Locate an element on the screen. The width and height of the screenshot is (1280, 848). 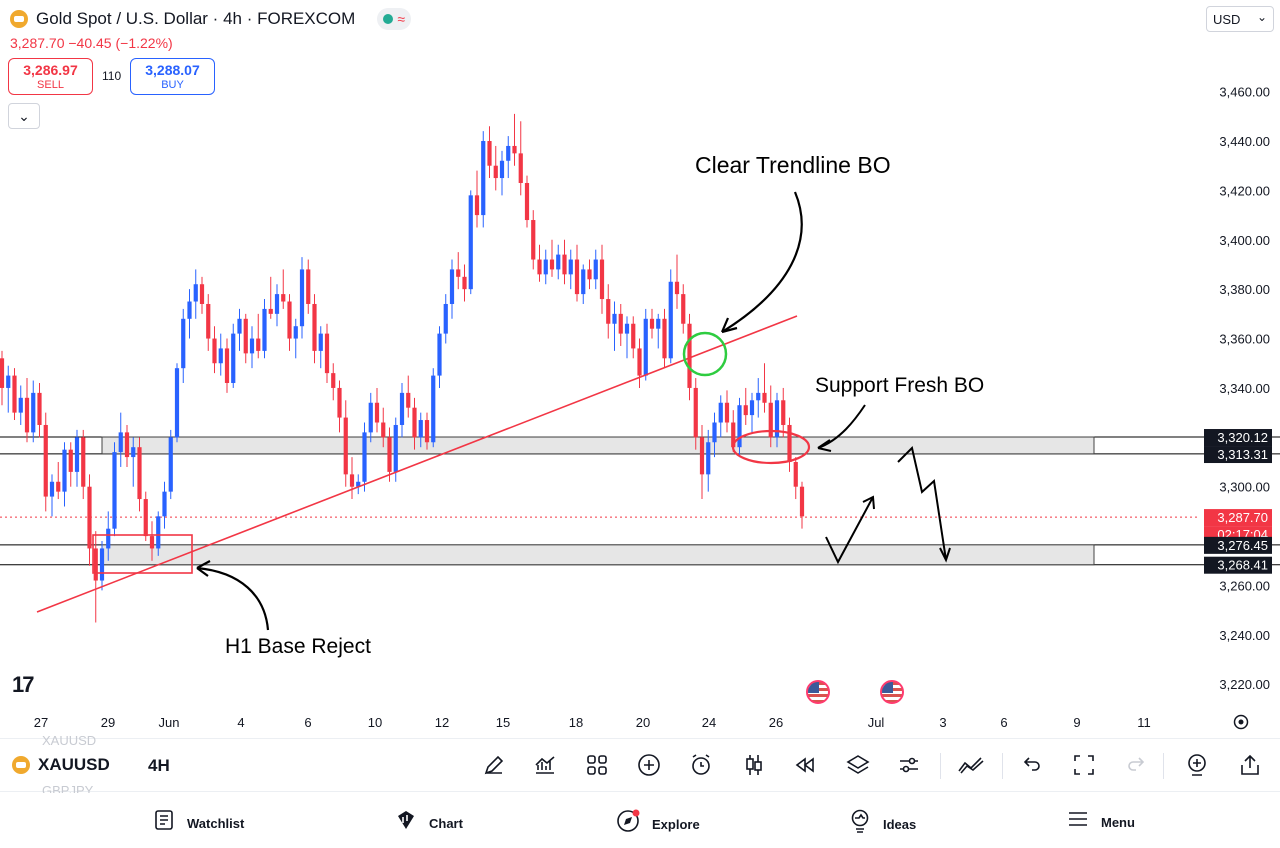
base-reject-box is located at coordinates (142, 554).